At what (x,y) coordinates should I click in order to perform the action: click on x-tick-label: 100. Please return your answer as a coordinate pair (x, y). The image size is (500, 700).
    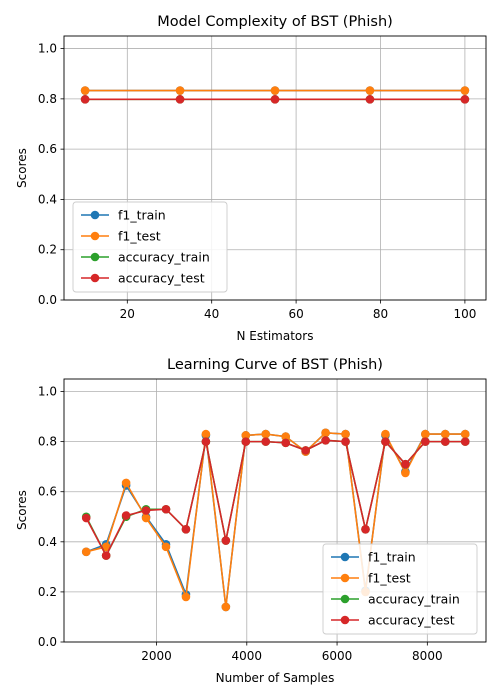
    Looking at the image, I should click on (464, 314).